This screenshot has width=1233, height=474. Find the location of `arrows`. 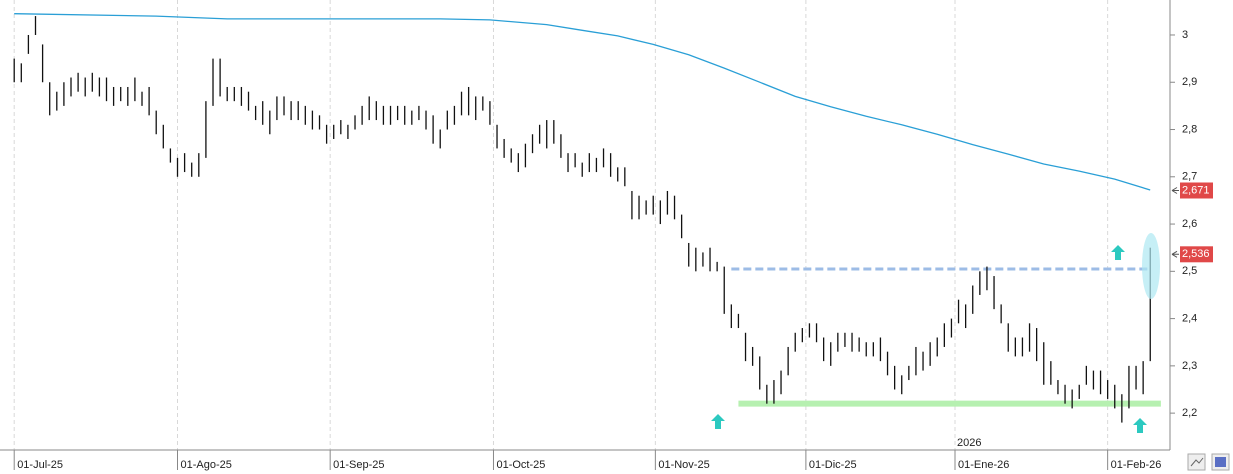

arrows is located at coordinates (929, 339).